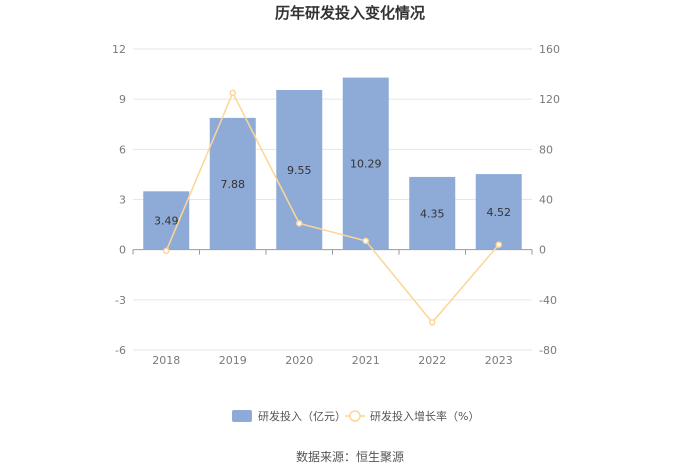 The image size is (700, 473). What do you see at coordinates (542, 250) in the screenshot?
I see `right-tick-label: 0` at bounding box center [542, 250].